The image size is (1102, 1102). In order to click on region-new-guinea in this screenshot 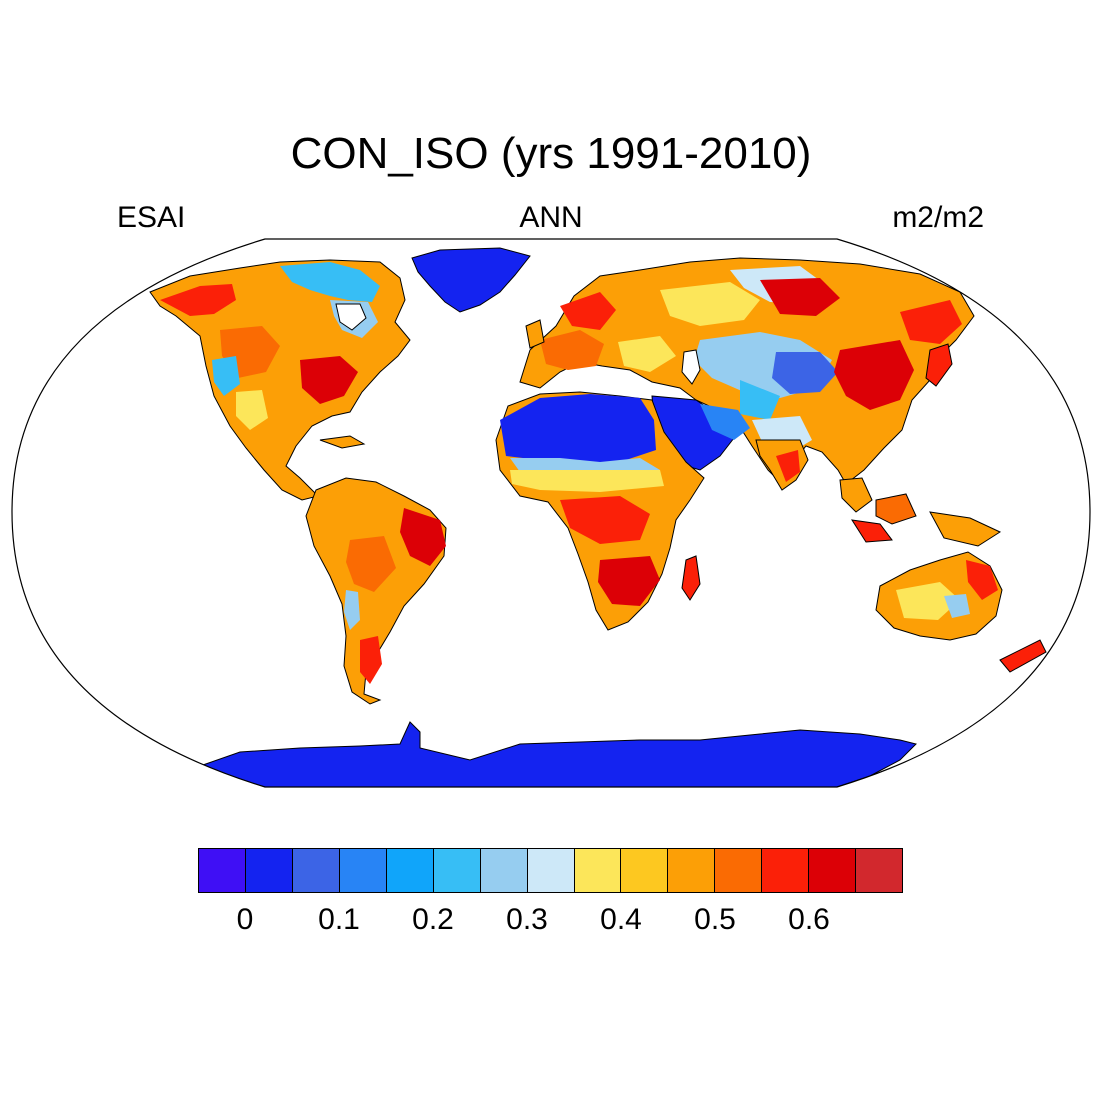, I will do `click(965, 529)`.